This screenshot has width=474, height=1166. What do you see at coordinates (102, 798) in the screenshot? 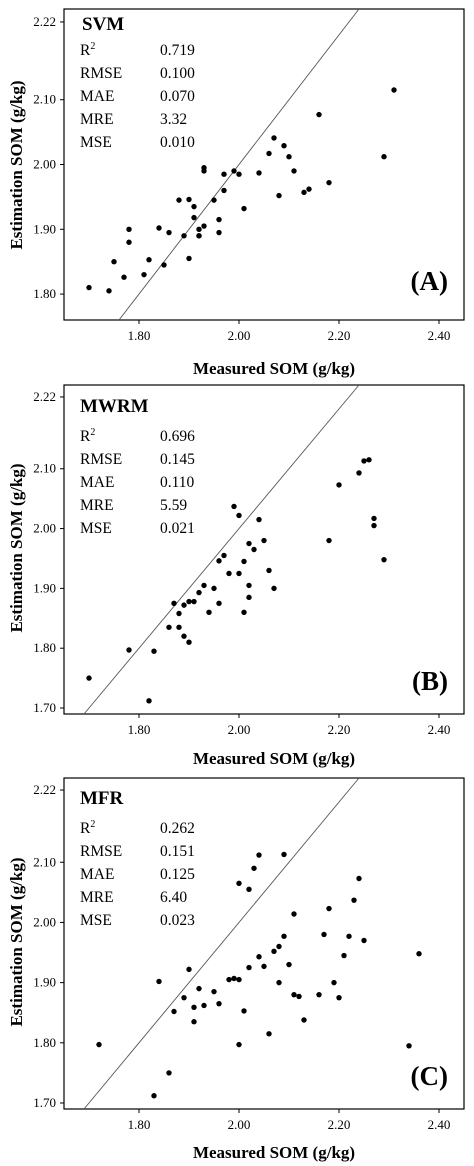
I see `model-title: MFR` at bounding box center [102, 798].